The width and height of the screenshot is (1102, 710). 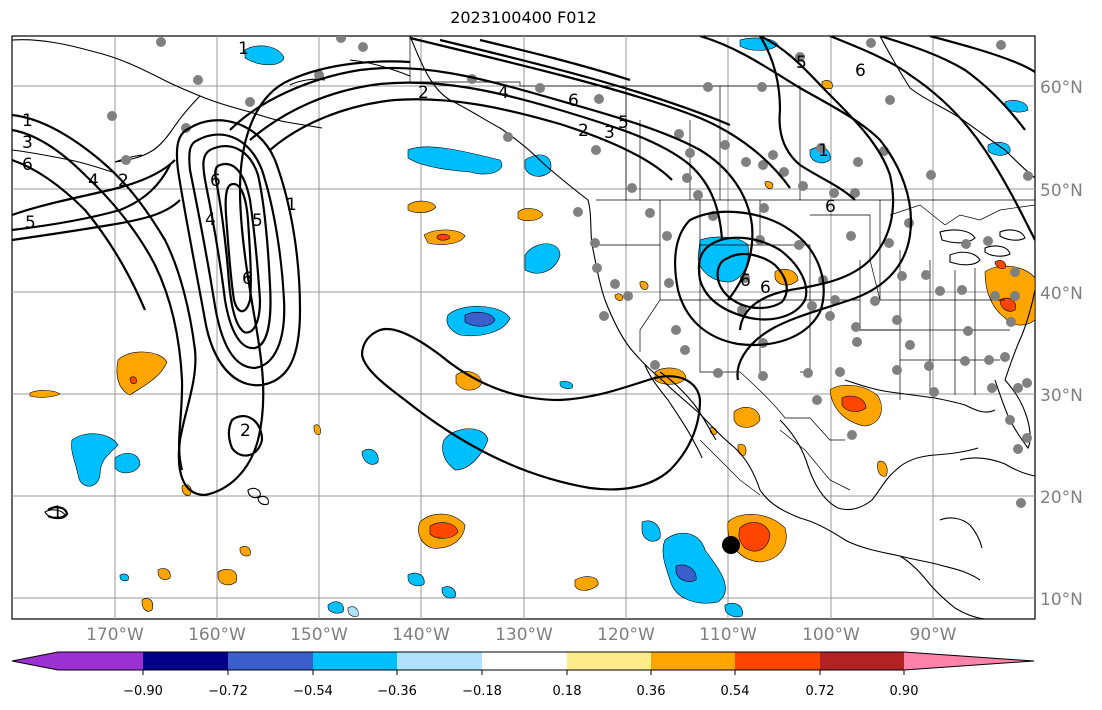 I want to click on black-point-marker, so click(x=731, y=545).